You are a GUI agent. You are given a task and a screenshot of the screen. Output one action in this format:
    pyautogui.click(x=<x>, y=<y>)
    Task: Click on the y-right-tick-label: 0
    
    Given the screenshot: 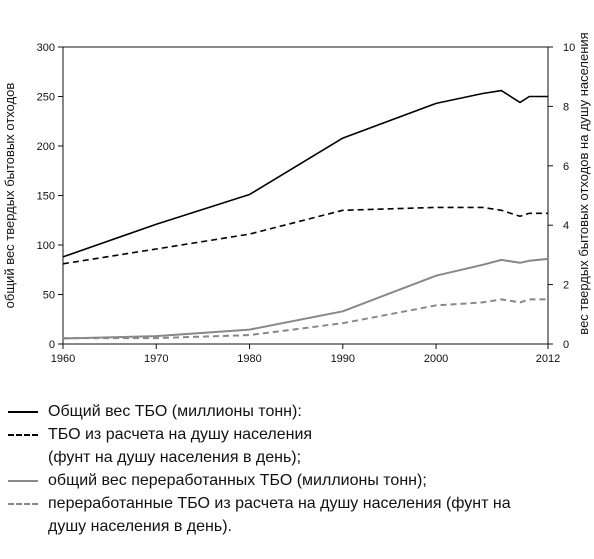 What is the action you would take?
    pyautogui.click(x=566, y=345)
    